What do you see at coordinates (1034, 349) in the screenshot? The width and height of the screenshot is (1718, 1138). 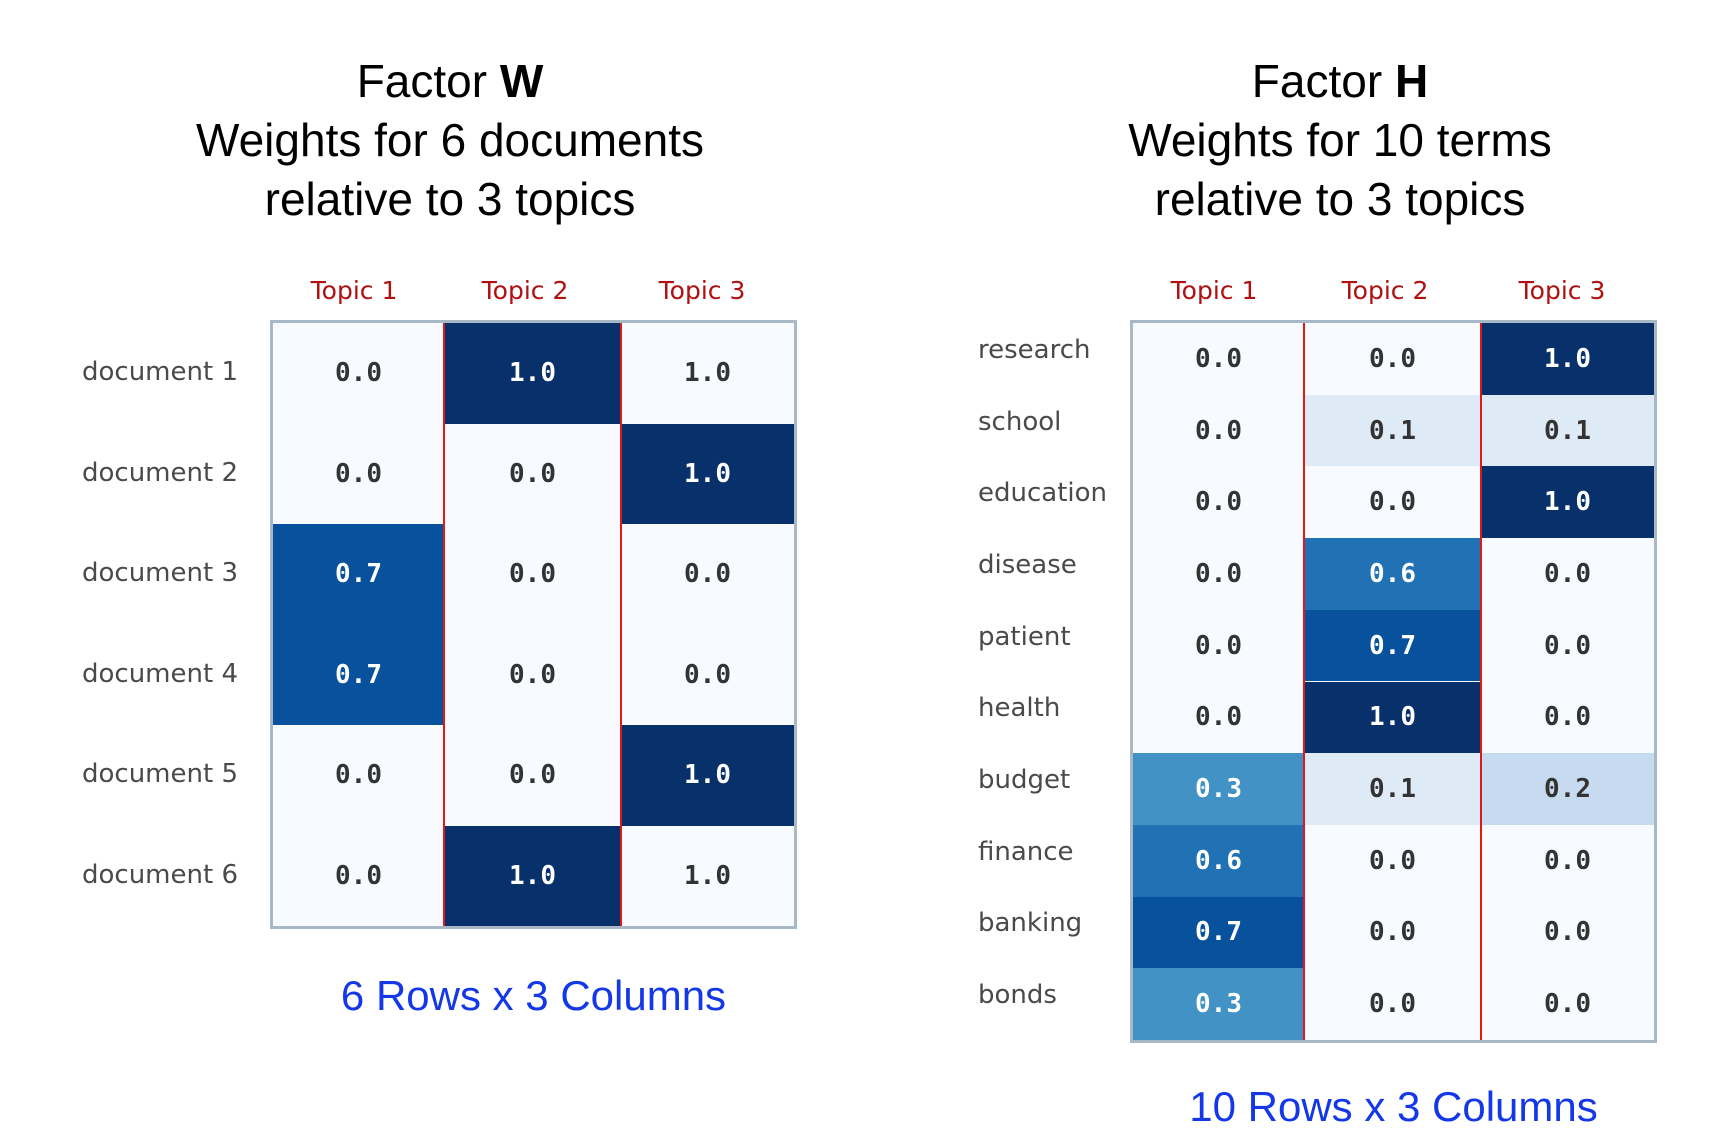 I see `factor-h-row-label-1: research` at bounding box center [1034, 349].